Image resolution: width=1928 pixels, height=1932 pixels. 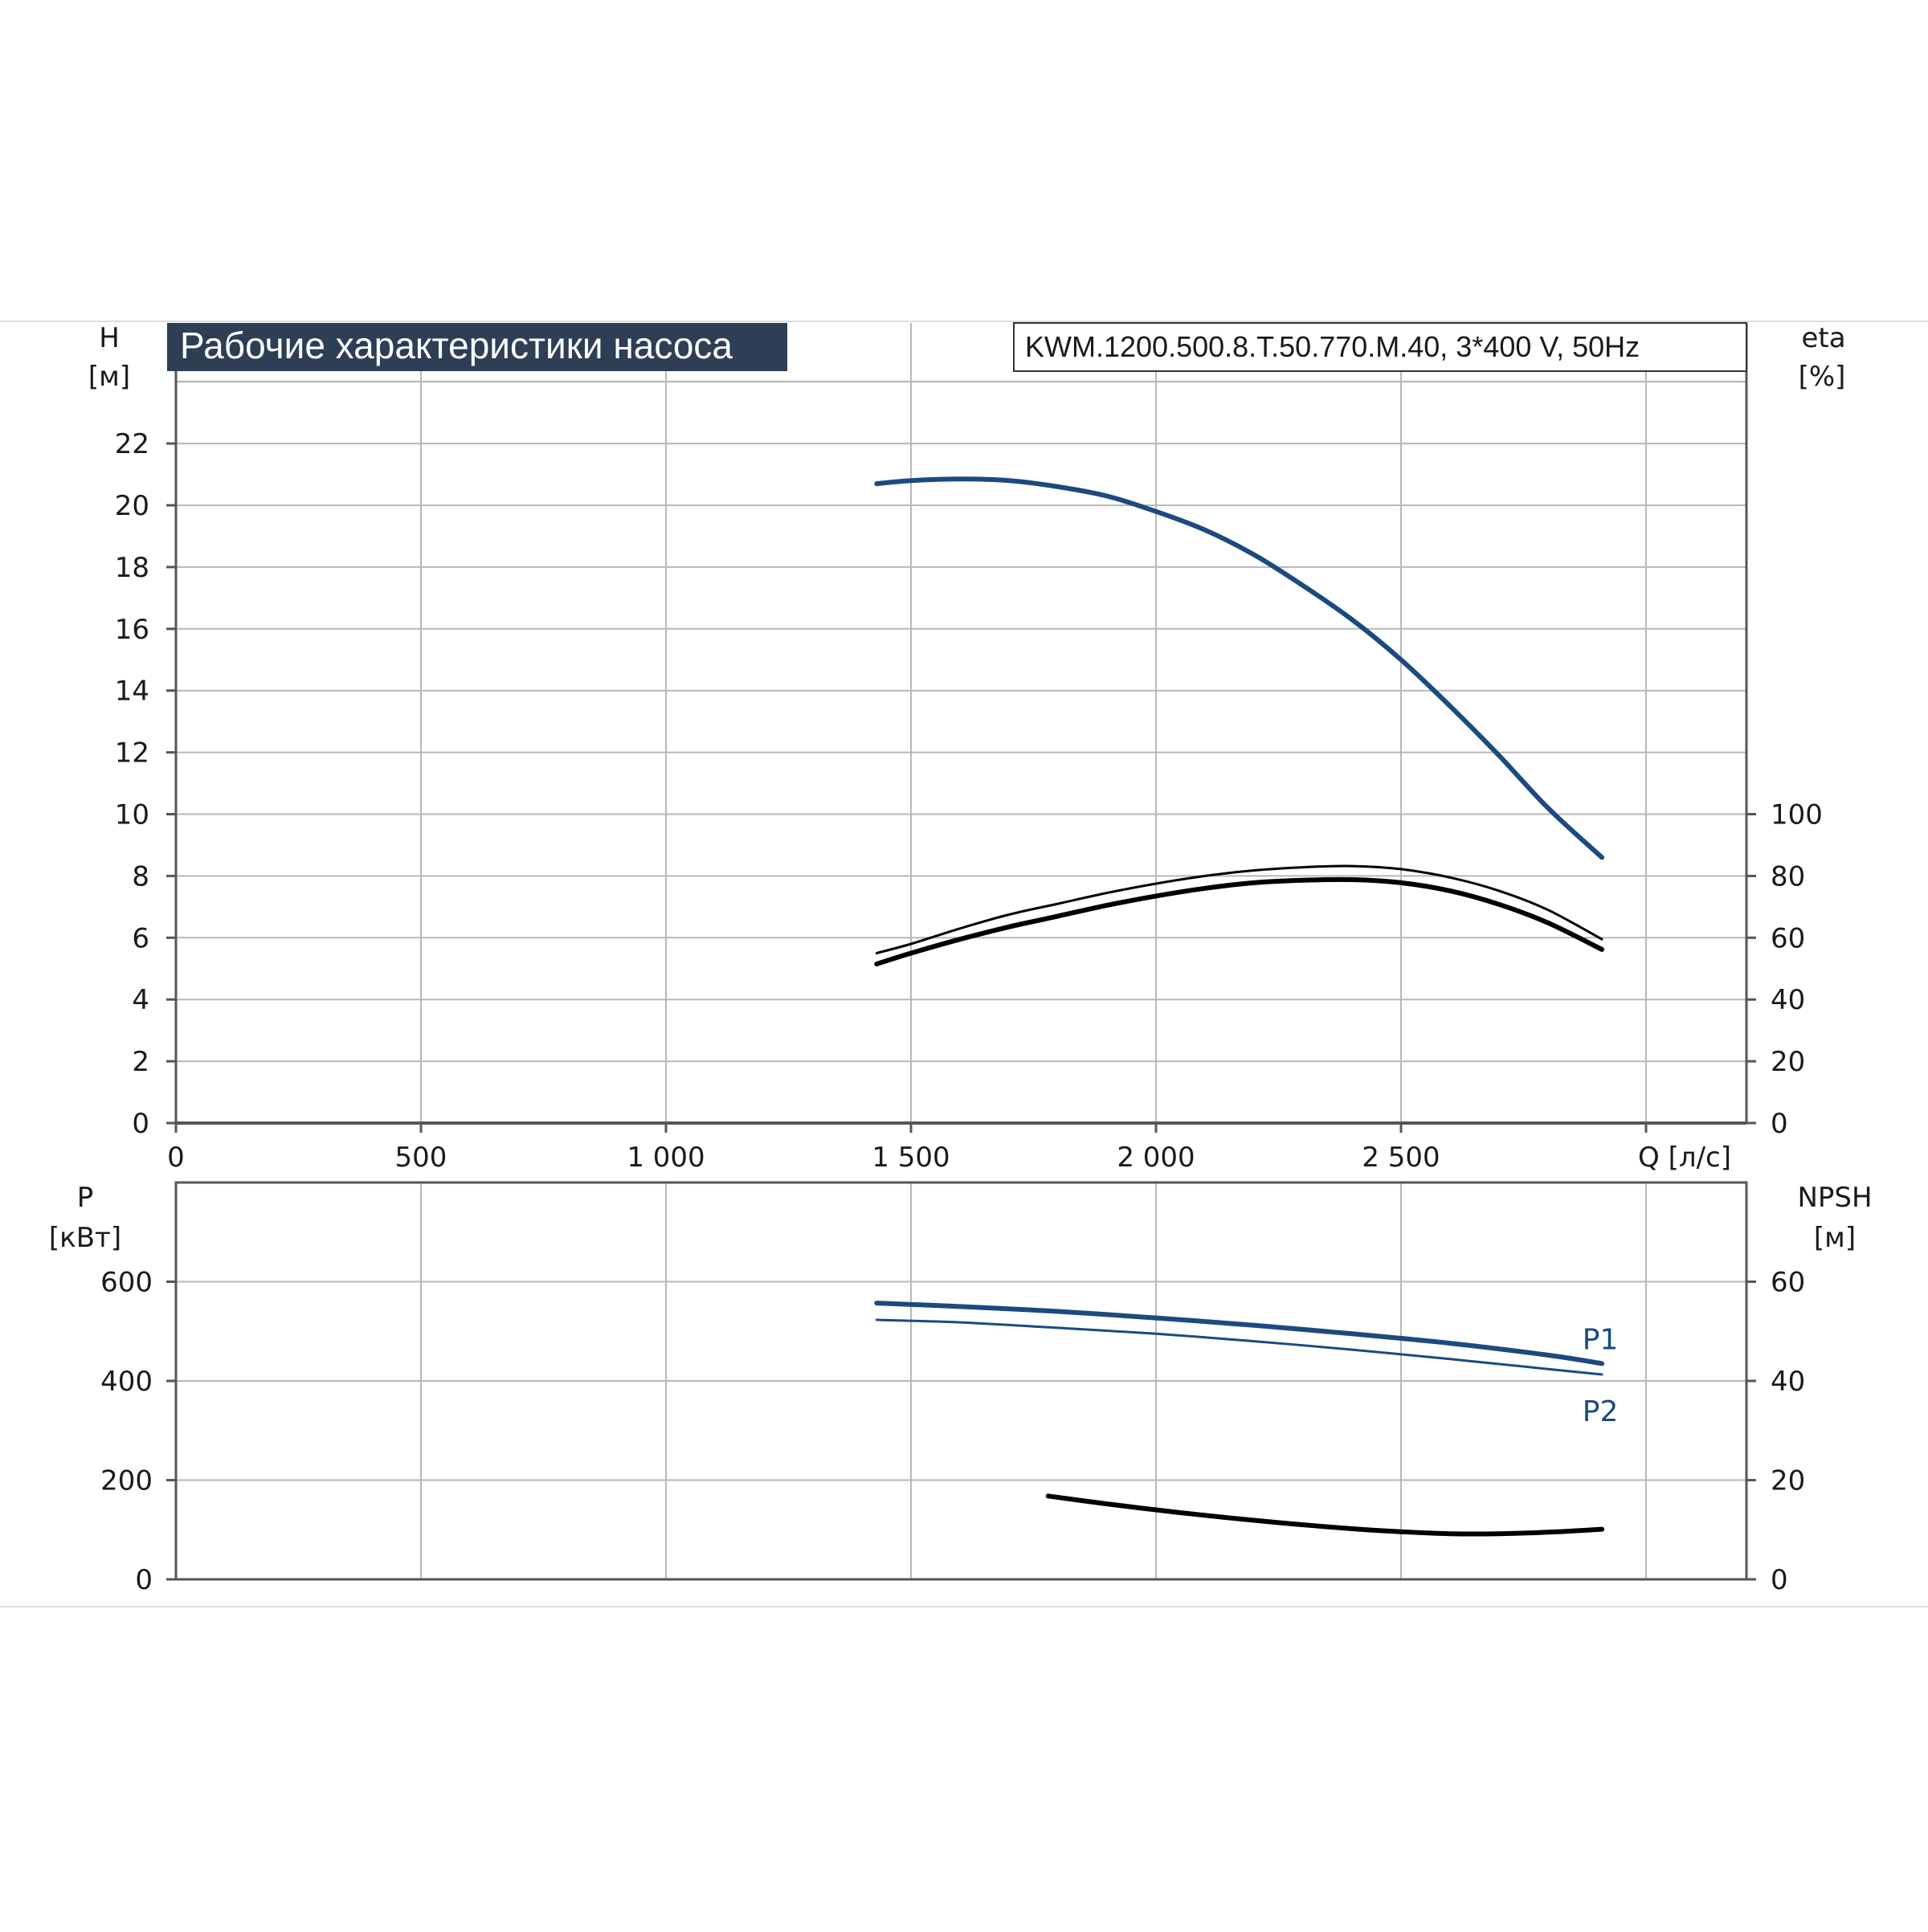 I want to click on series-label-p1: P1, so click(x=1601, y=1339).